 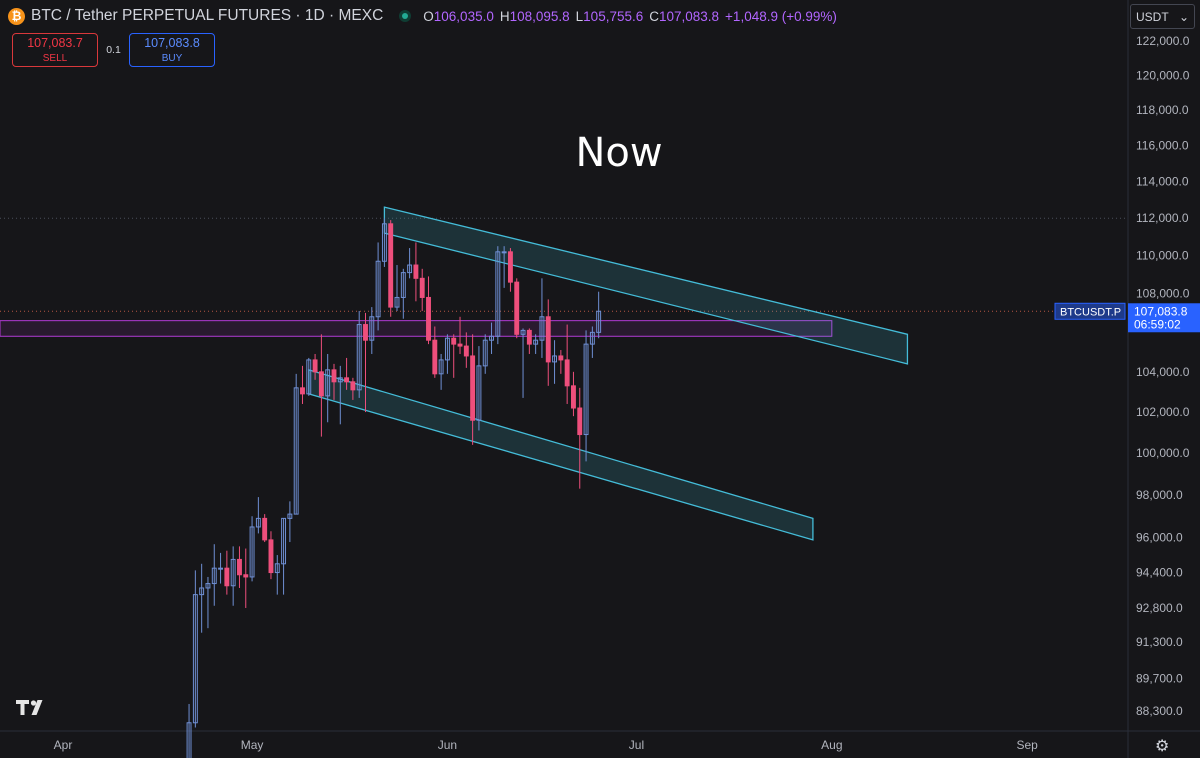 What do you see at coordinates (1162, 746) in the screenshot?
I see `gear-icon: ⚙` at bounding box center [1162, 746].